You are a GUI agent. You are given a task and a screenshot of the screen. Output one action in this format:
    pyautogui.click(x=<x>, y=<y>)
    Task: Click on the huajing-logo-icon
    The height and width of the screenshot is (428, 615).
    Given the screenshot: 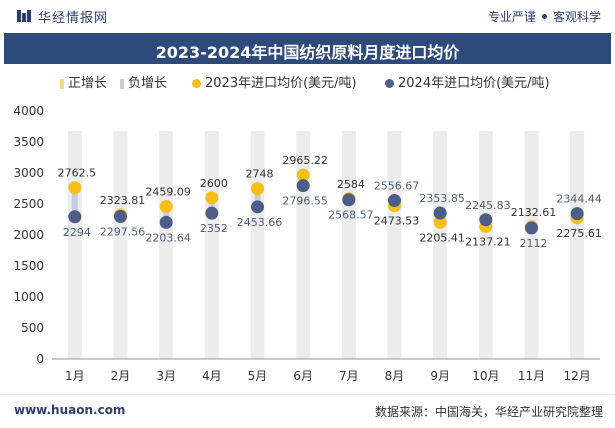 What is the action you would take?
    pyautogui.click(x=24, y=16)
    